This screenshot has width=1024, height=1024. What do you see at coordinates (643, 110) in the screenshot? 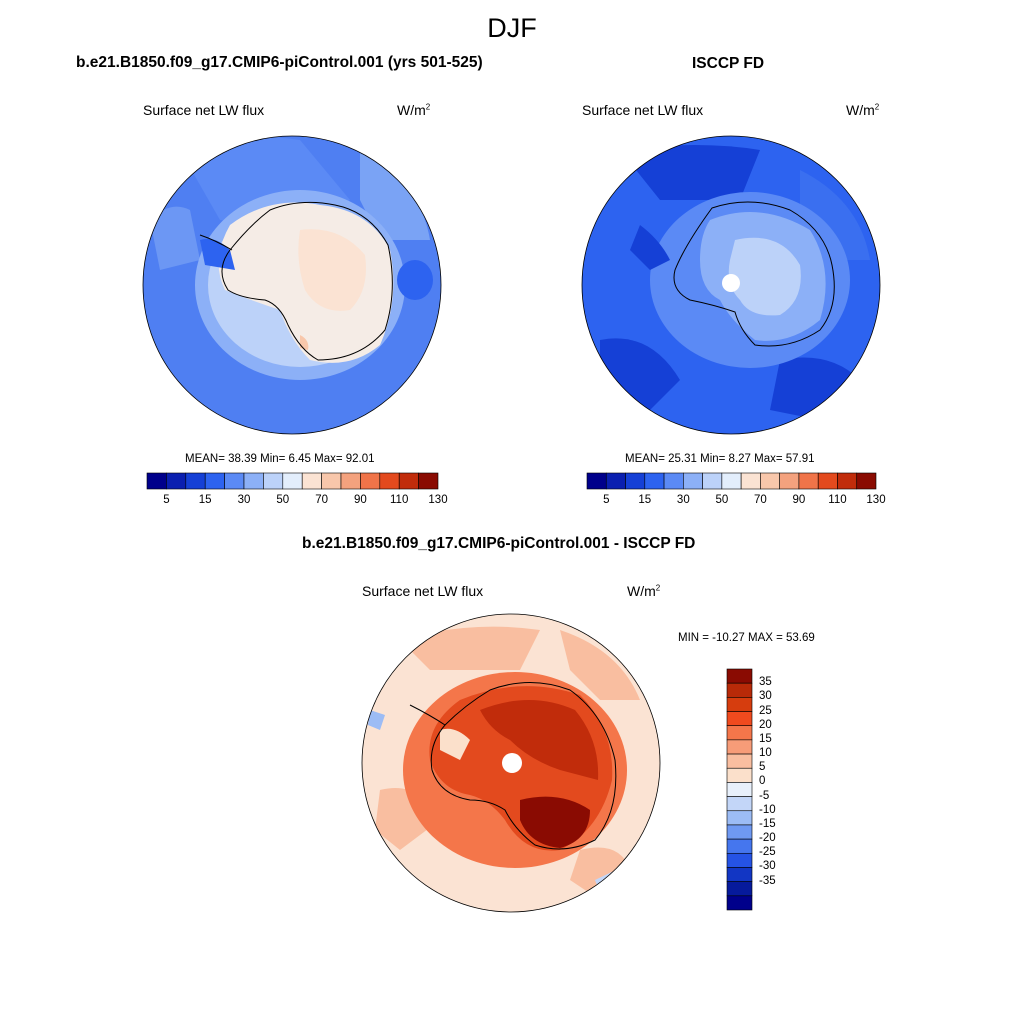
I see `obs-left-label: Surface net LW flux` at bounding box center [643, 110].